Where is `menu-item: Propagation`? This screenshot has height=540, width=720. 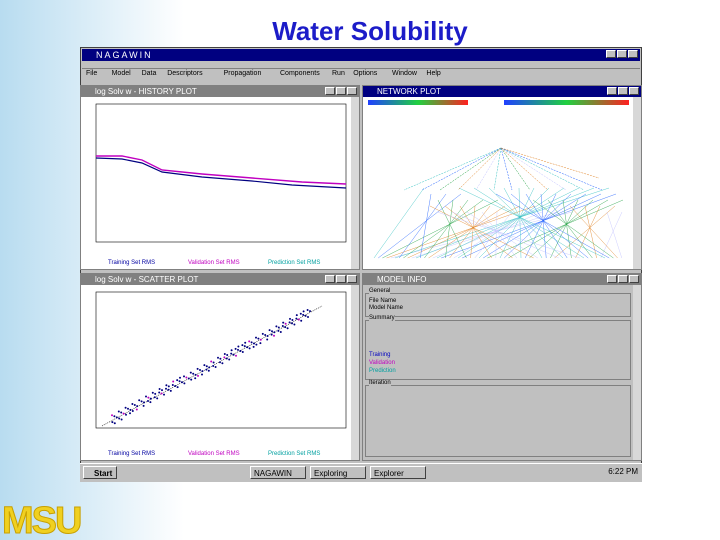 menu-item: Propagation is located at coordinates (242, 73).